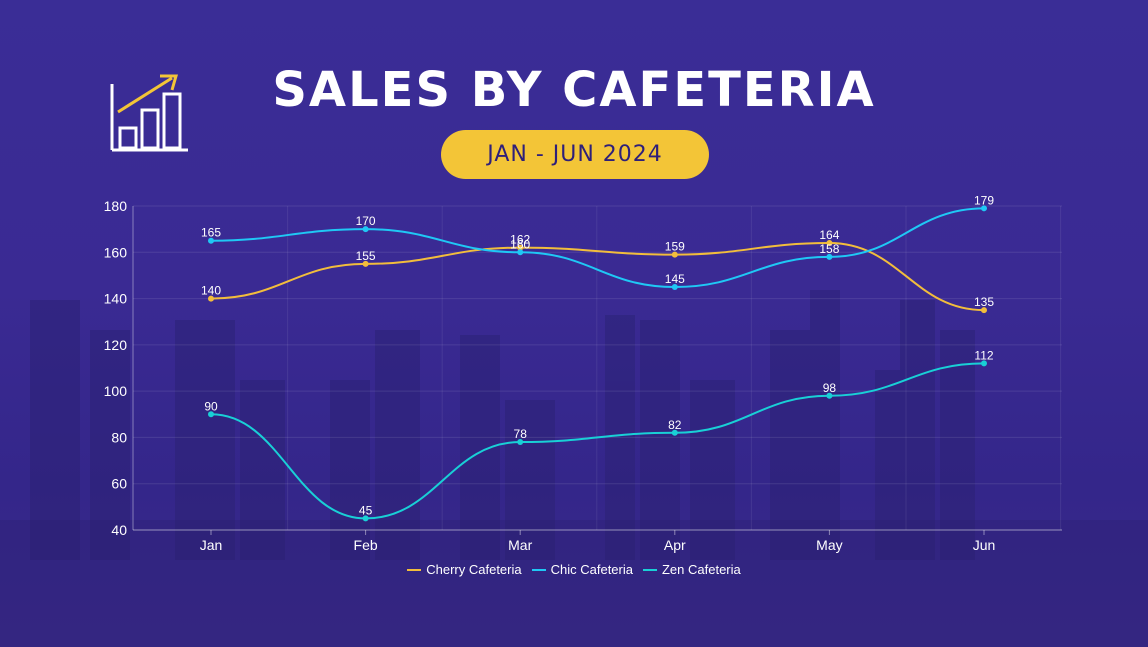  Describe the element at coordinates (829, 249) in the screenshot. I see `data-label: 158` at that location.